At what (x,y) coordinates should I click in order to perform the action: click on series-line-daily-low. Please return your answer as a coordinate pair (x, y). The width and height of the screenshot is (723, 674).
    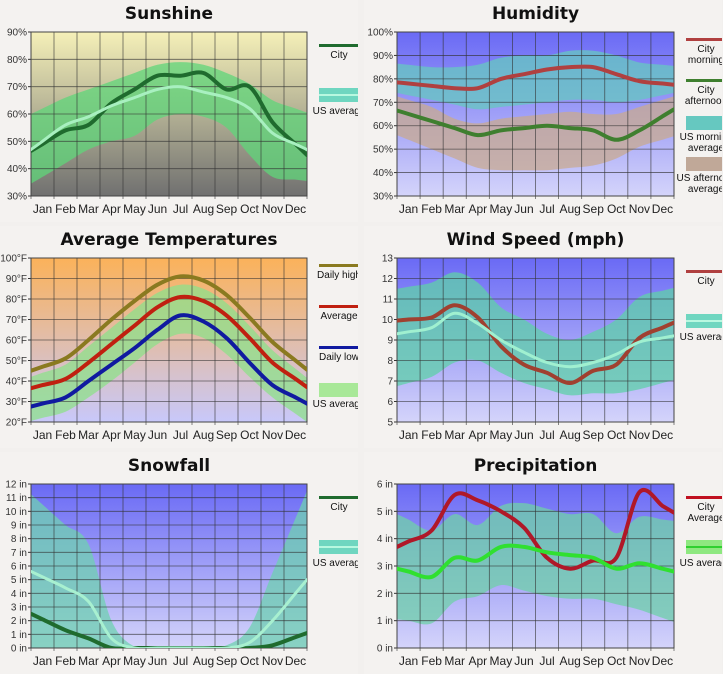
    Looking at the image, I should click on (169, 361).